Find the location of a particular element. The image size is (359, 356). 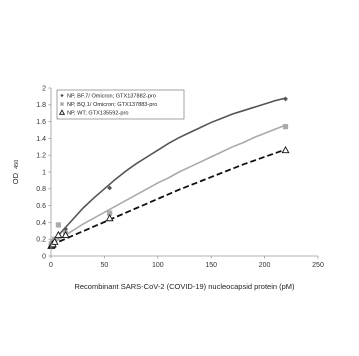

y-tick-label: 0.4 is located at coordinates (41, 223).